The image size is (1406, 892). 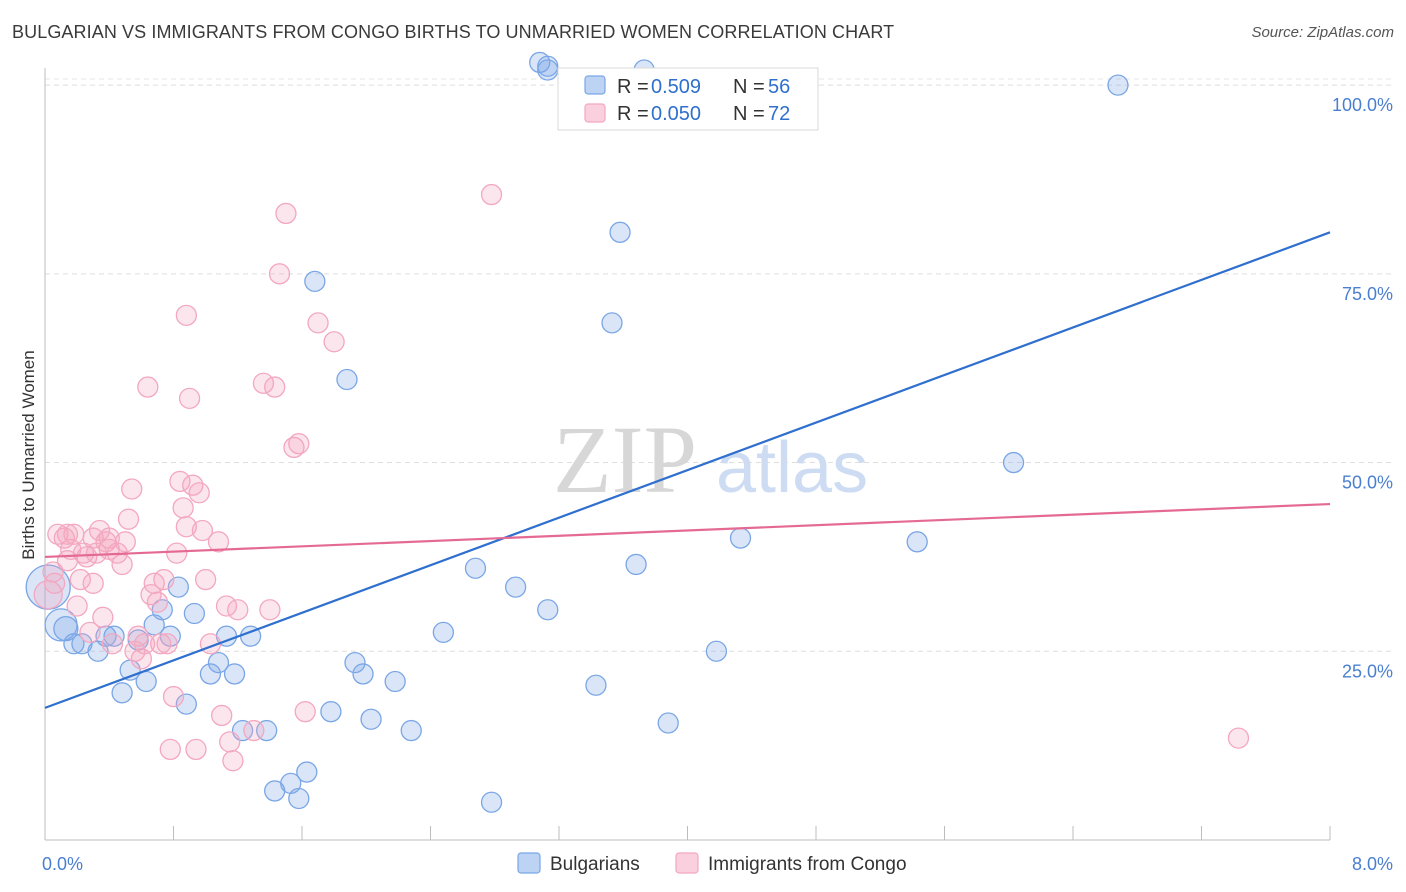 What do you see at coordinates (529, 863) in the screenshot?
I see `bottom-legend-swatch-bulgarians` at bounding box center [529, 863].